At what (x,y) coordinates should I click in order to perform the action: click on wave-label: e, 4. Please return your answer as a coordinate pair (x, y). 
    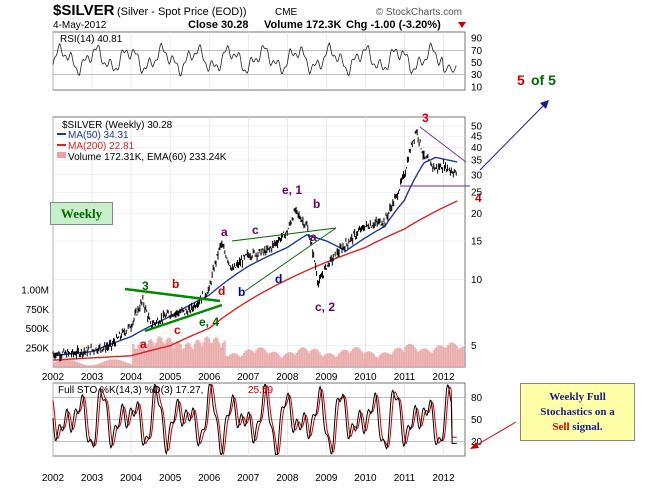
    Looking at the image, I should click on (209, 322).